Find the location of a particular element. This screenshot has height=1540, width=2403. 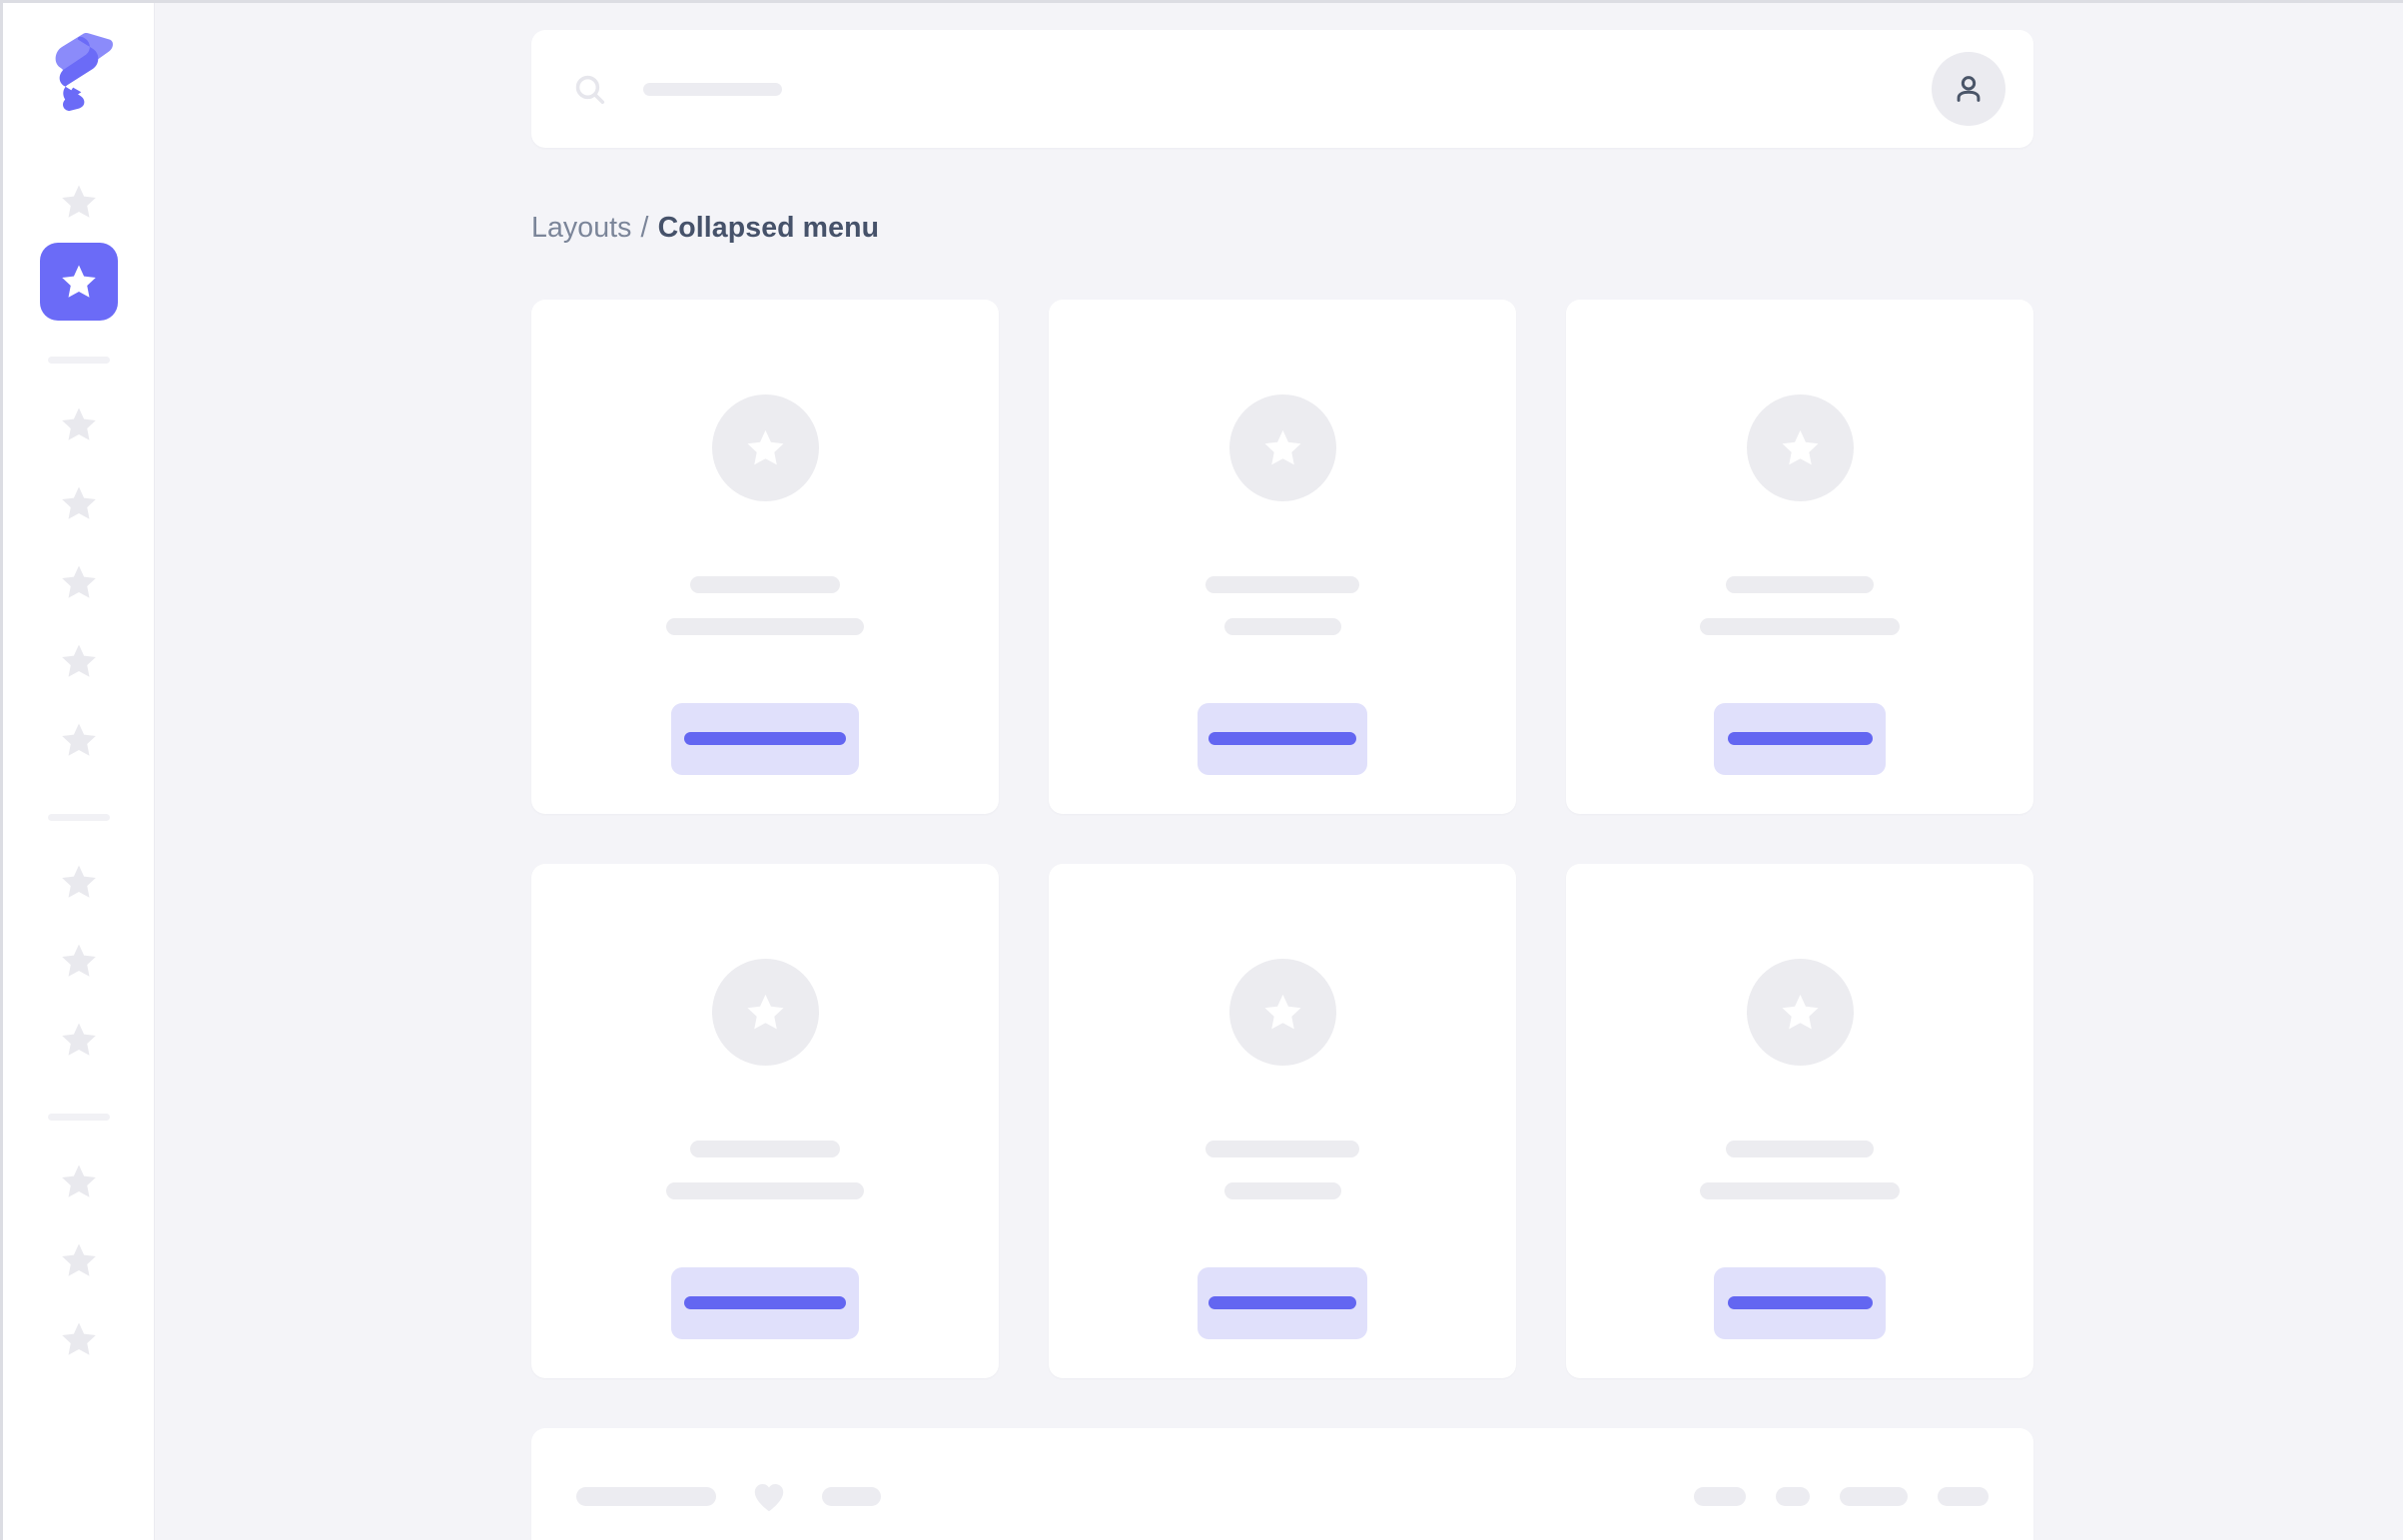

user-avatar-button is located at coordinates (1968, 89).